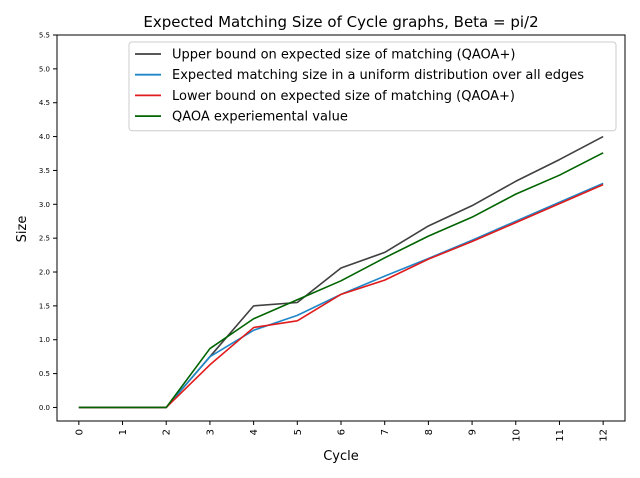 This screenshot has width=640, height=478. Describe the element at coordinates (298, 432) in the screenshot. I see `x-tick-label: 5` at that location.